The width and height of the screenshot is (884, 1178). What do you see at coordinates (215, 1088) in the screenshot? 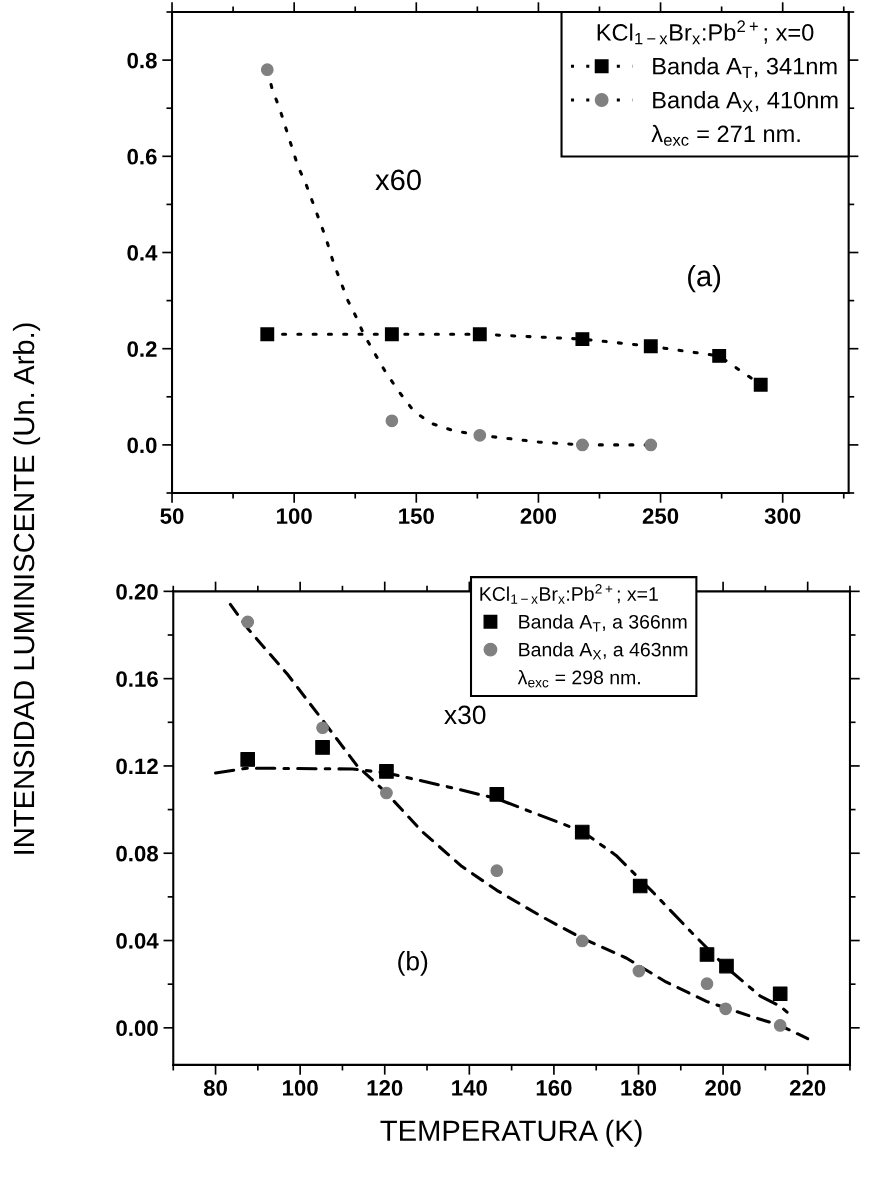
I see `x-tick-label: 80` at bounding box center [215, 1088].